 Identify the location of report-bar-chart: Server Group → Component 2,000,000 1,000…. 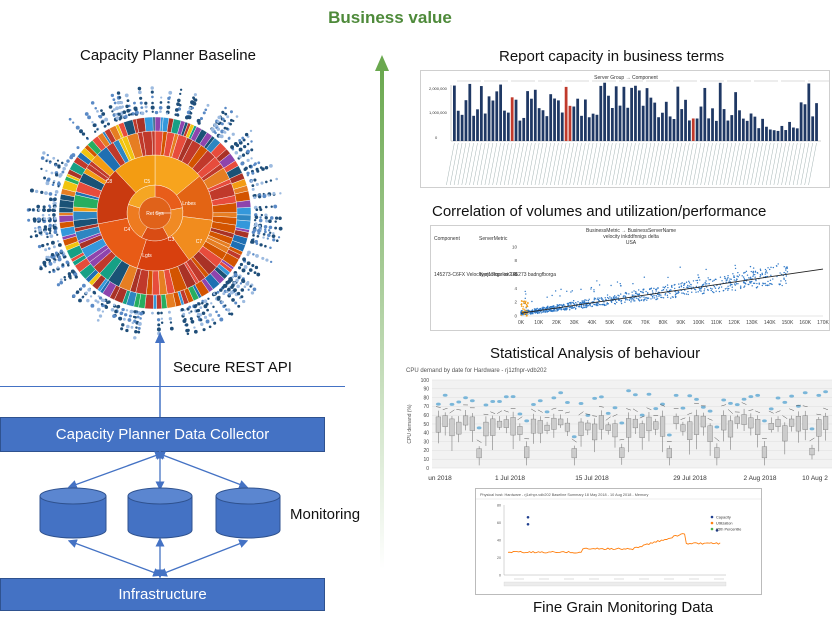
(629, 130).